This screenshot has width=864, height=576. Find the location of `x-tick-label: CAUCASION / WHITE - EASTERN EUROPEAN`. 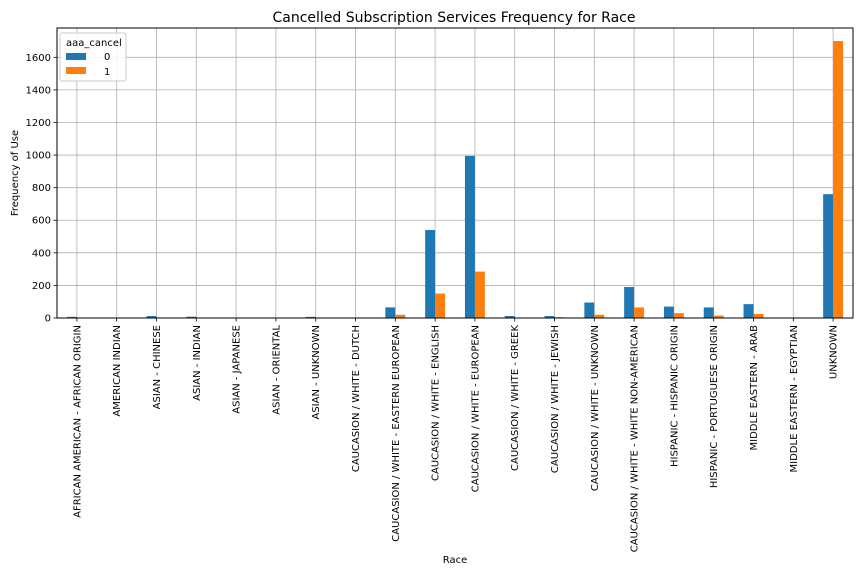

x-tick-label: CAUCASION / WHITE - EASTERN EUROPEAN is located at coordinates (396, 433).